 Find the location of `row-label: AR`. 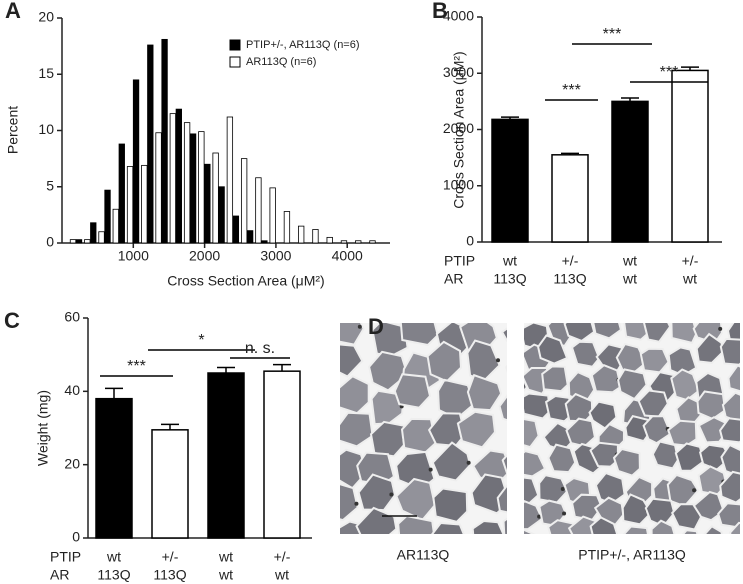

row-label: AR is located at coordinates (59, 575).